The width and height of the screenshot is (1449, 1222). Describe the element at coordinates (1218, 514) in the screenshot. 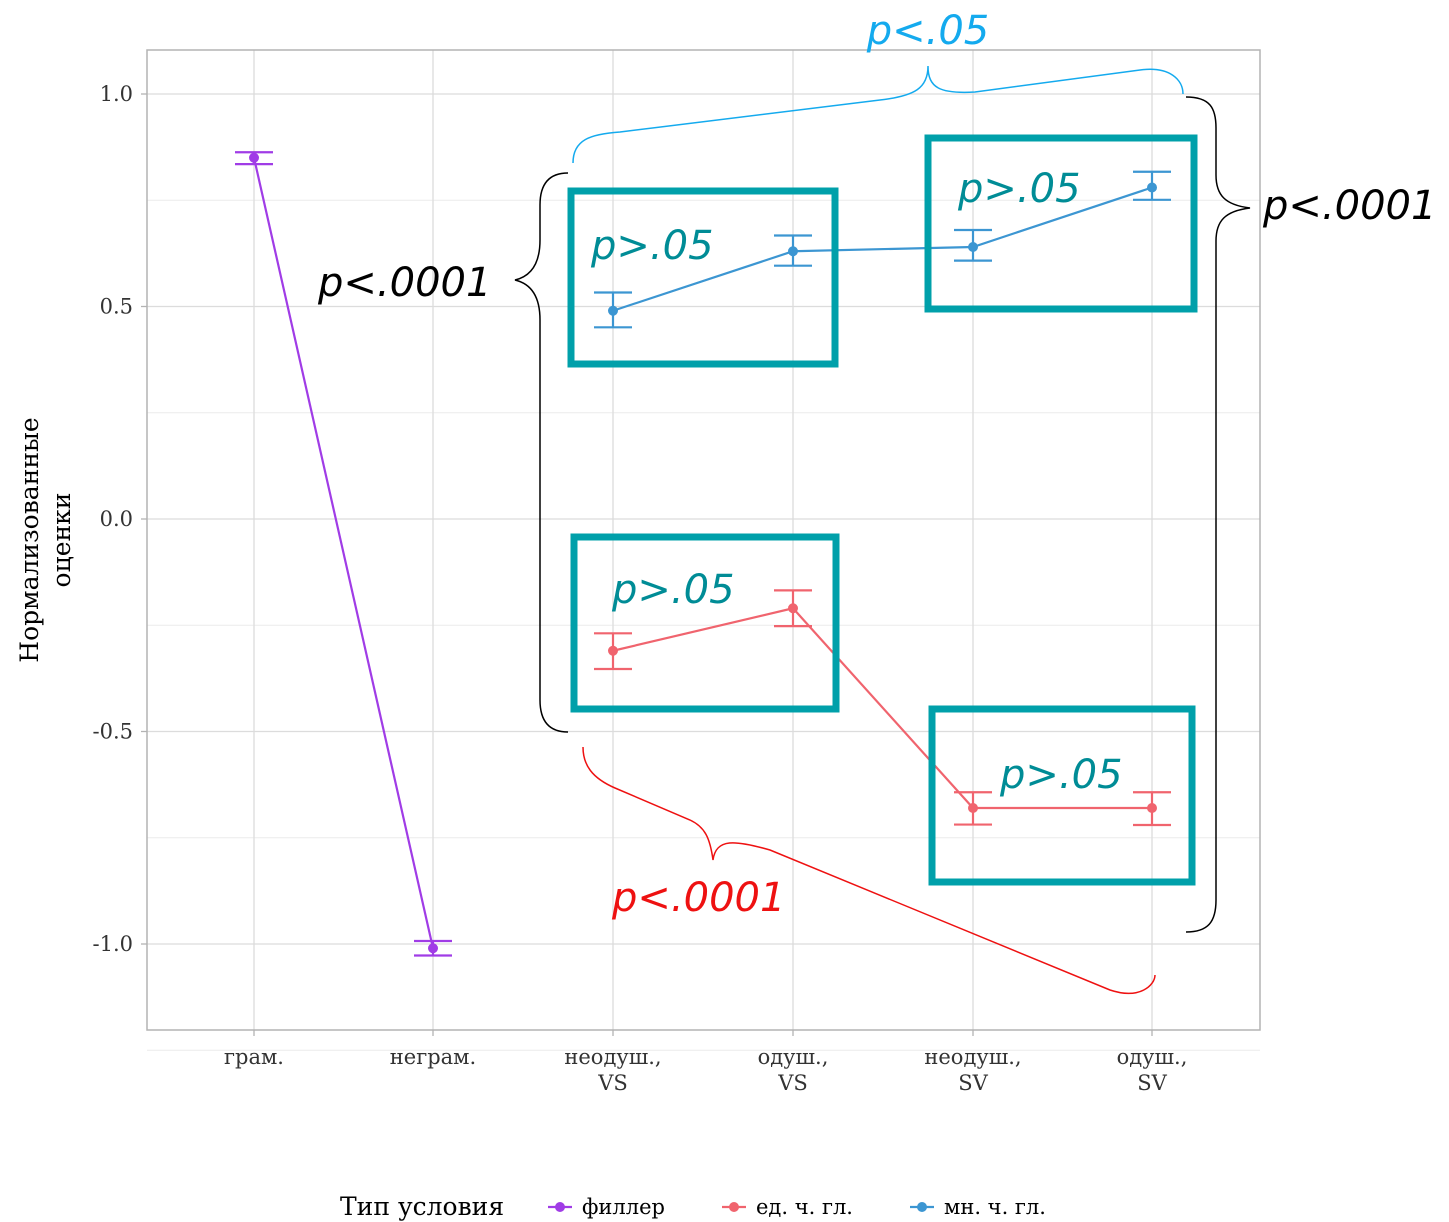

I see `bracket-right-black` at that location.